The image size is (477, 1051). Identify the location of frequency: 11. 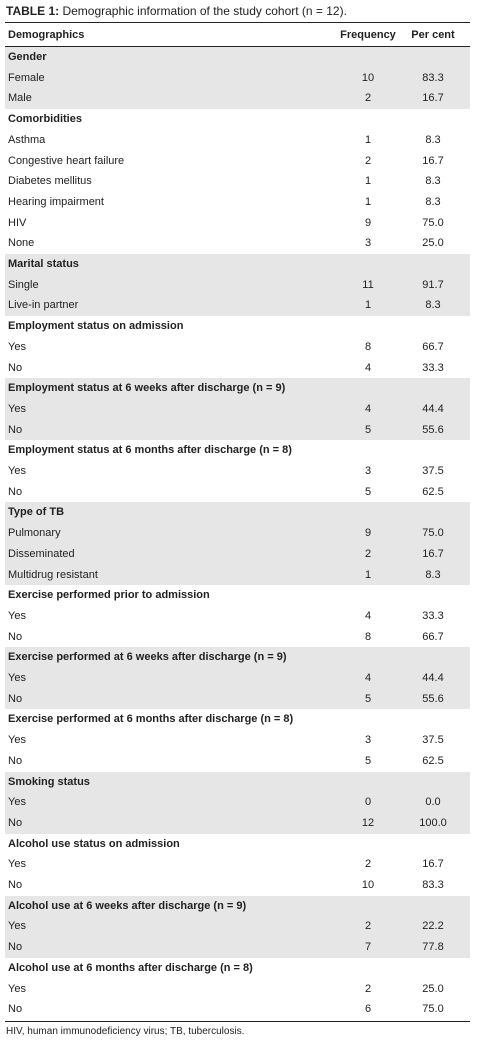
(368, 284).